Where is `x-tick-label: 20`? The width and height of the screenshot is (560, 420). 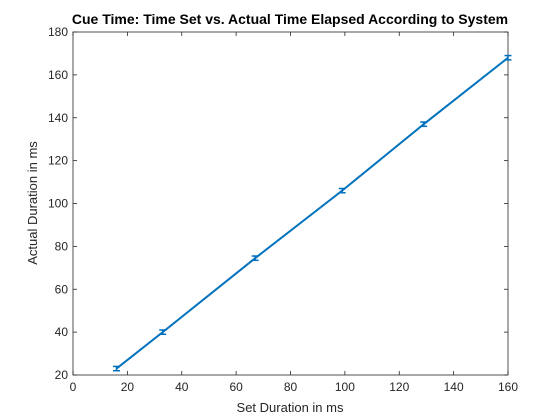
x-tick-label: 20 is located at coordinates (128, 387).